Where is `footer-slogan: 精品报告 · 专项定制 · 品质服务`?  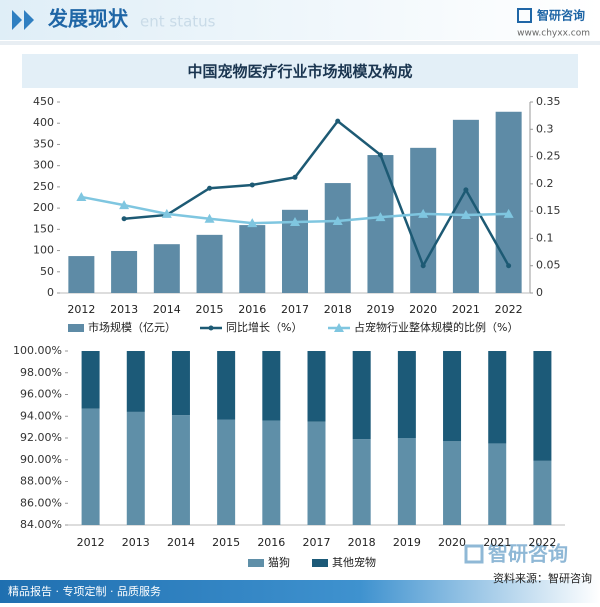
footer-slogan: 精品报告 · 专项定制 · 品质服务 is located at coordinates (84, 591).